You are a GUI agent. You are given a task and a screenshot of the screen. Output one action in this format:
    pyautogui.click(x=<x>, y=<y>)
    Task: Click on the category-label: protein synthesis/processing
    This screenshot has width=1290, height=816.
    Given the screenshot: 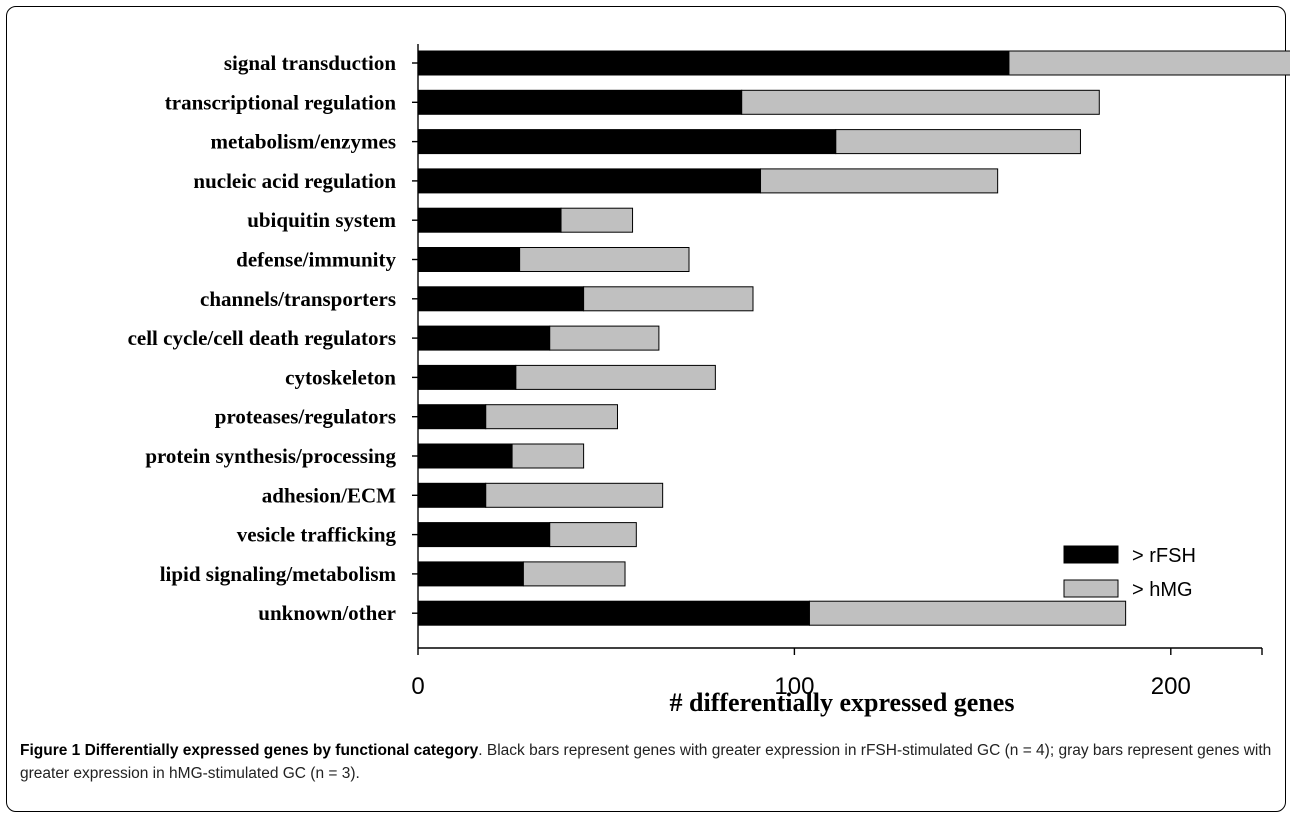 What is the action you would take?
    pyautogui.click(x=270, y=456)
    